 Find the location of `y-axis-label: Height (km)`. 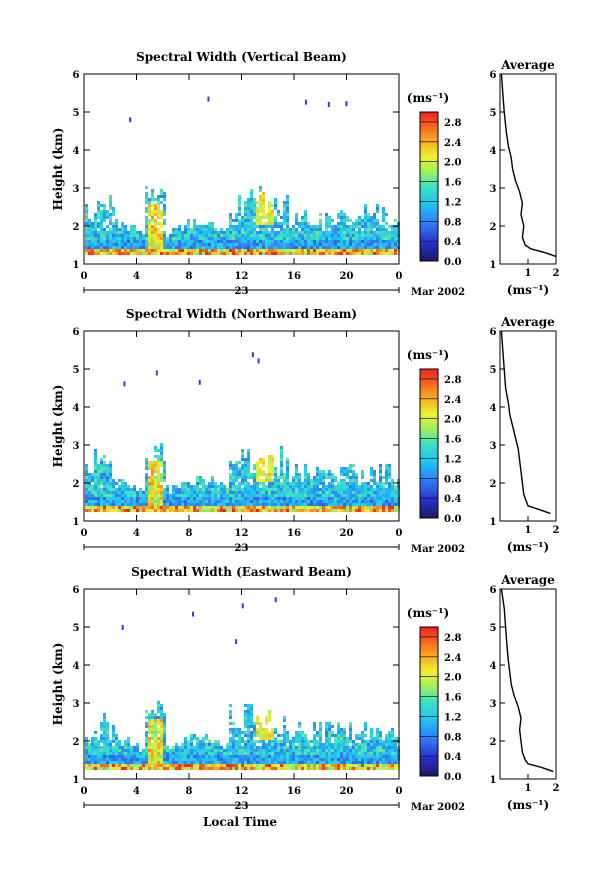

y-axis-label: Height (km) is located at coordinates (58, 684).